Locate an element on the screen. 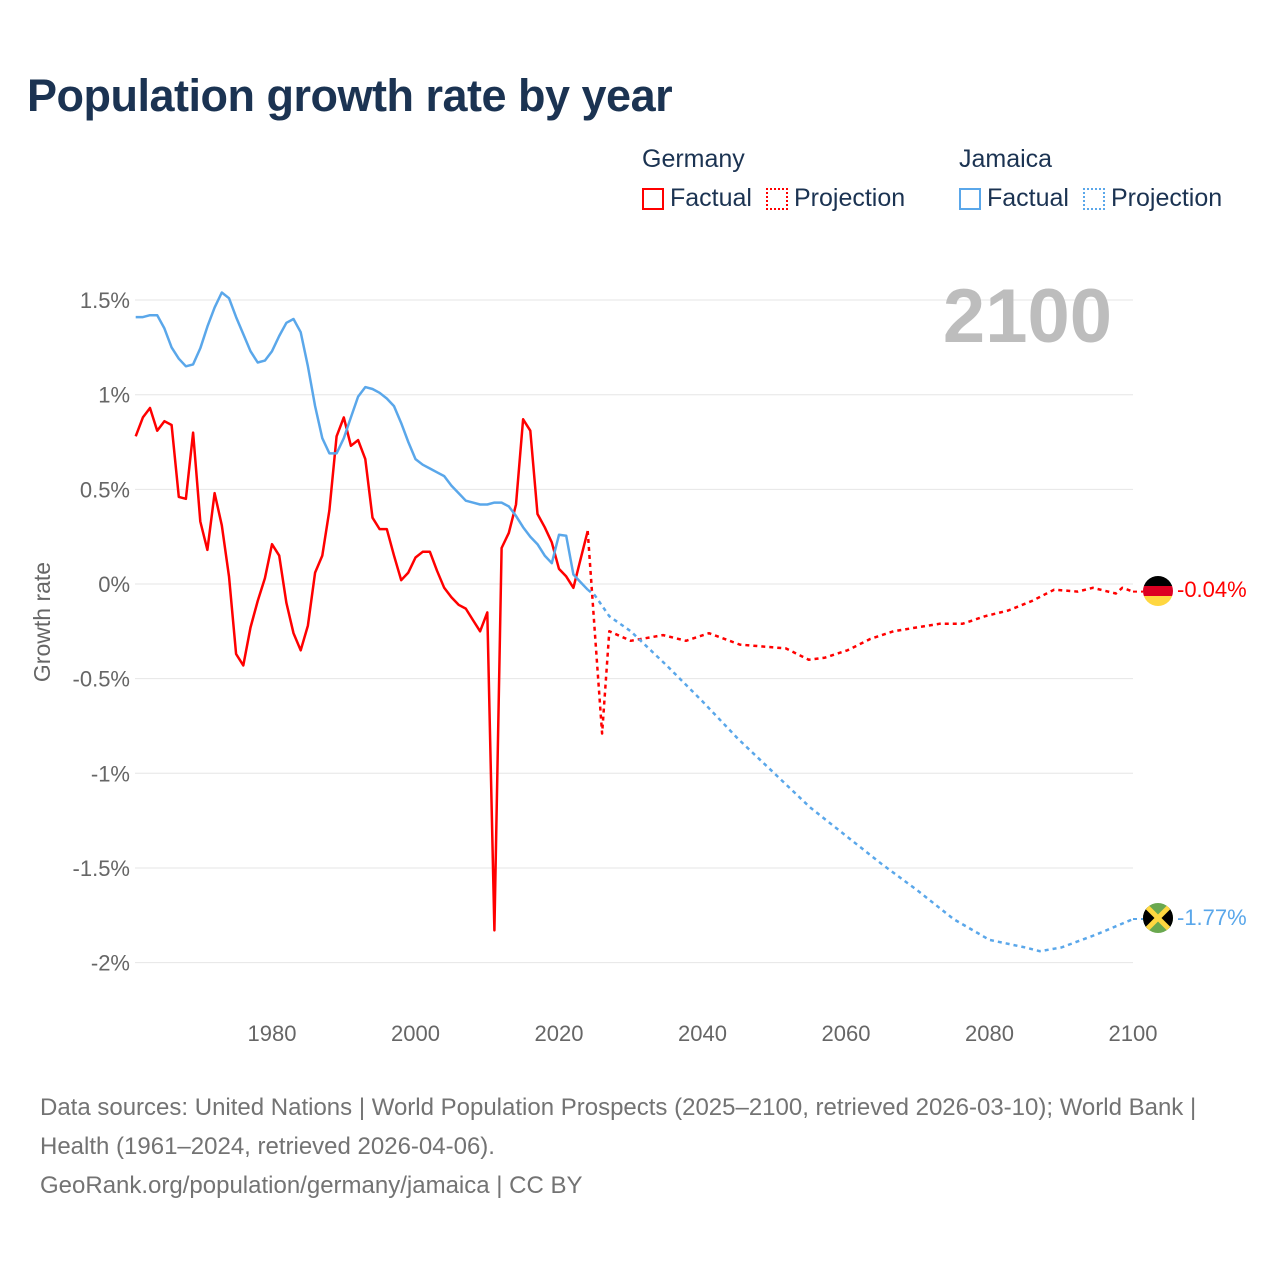  y-tick-label: 1.5% is located at coordinates (105, 300).